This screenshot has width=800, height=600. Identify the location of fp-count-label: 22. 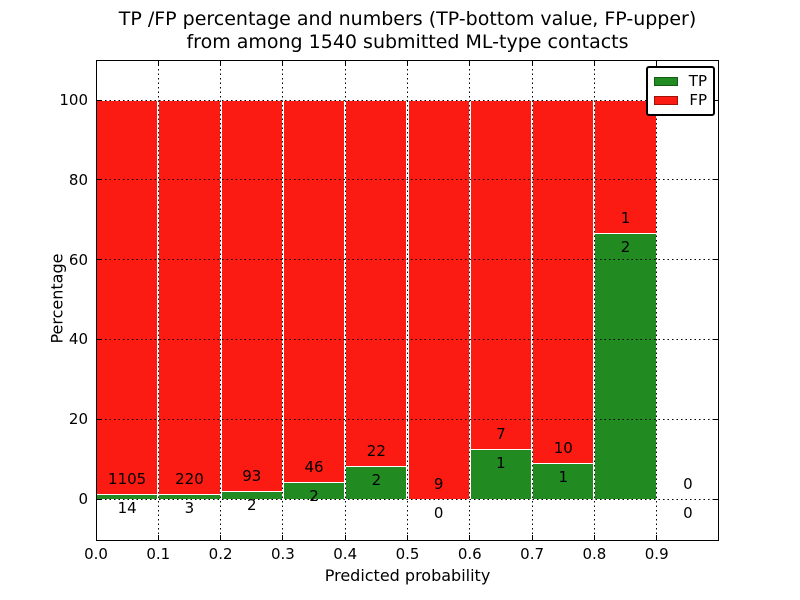
(376, 450).